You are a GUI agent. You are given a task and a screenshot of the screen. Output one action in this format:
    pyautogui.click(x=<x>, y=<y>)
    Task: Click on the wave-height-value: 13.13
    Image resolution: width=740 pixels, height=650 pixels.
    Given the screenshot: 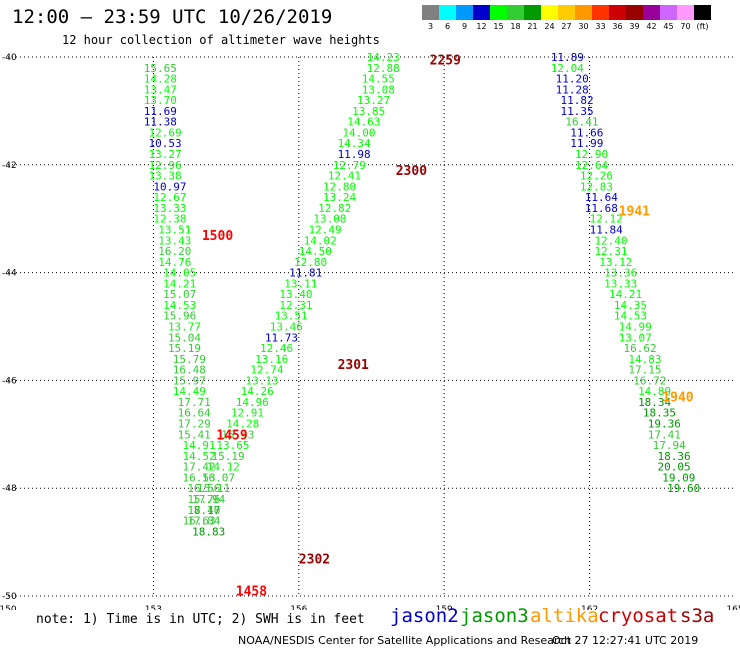 What is the action you would take?
    pyautogui.click(x=261, y=380)
    